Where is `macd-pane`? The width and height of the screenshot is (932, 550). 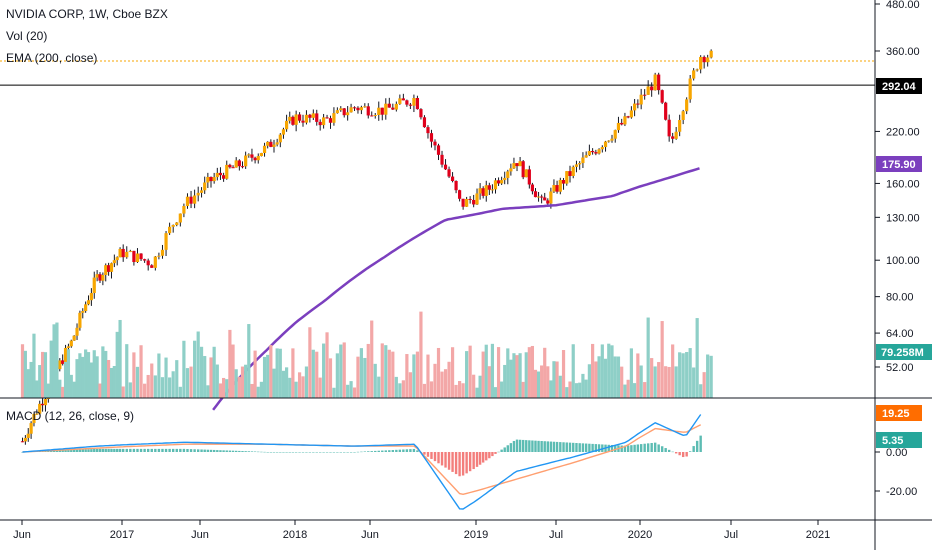 macd-pane is located at coordinates (361, 462).